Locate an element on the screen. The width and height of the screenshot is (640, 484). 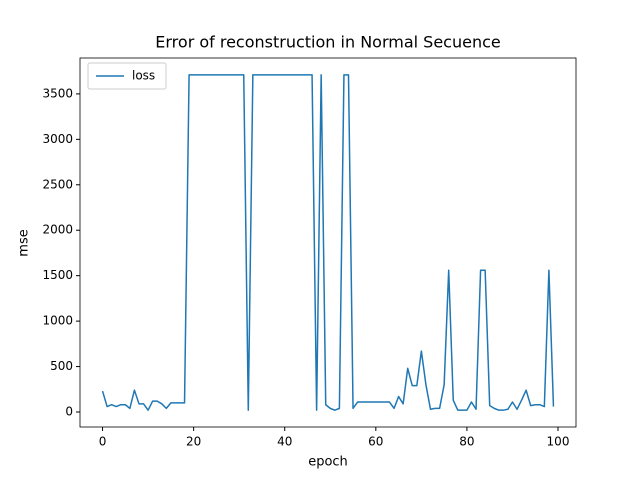
x-tick-label: 0 is located at coordinates (103, 442).